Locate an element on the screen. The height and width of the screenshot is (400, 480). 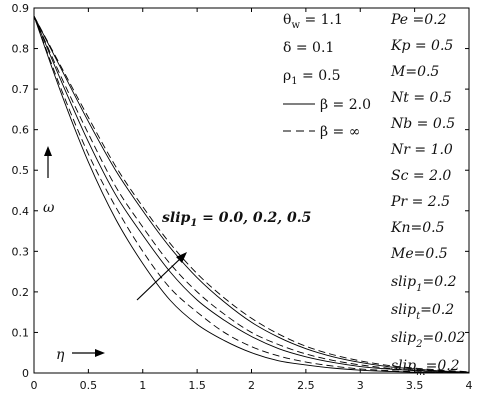
parameter-block-left: θw = 1.1 δ = 0.1 ρ1 = 0.5 is located at coordinates (313, 49).